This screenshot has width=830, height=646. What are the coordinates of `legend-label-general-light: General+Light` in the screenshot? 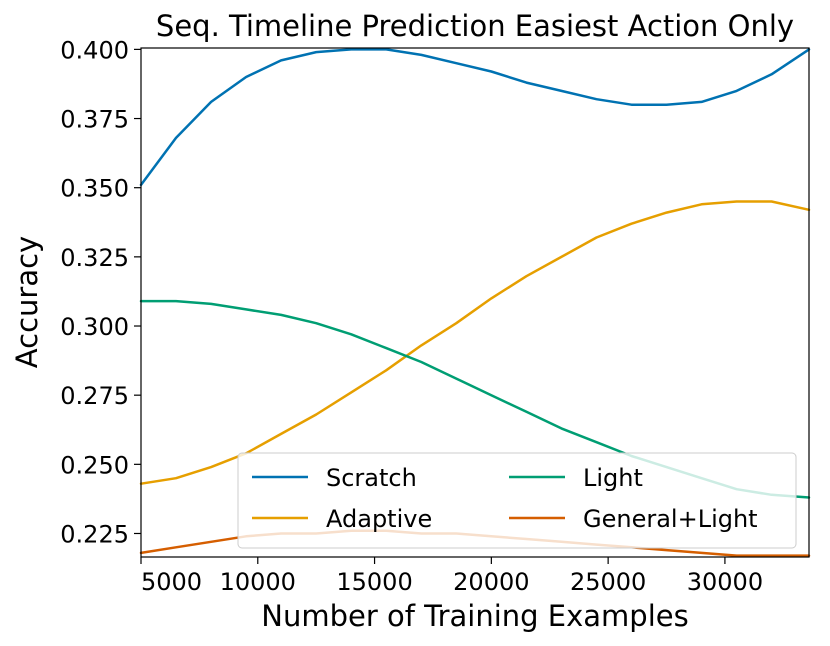 It's located at (670, 519).